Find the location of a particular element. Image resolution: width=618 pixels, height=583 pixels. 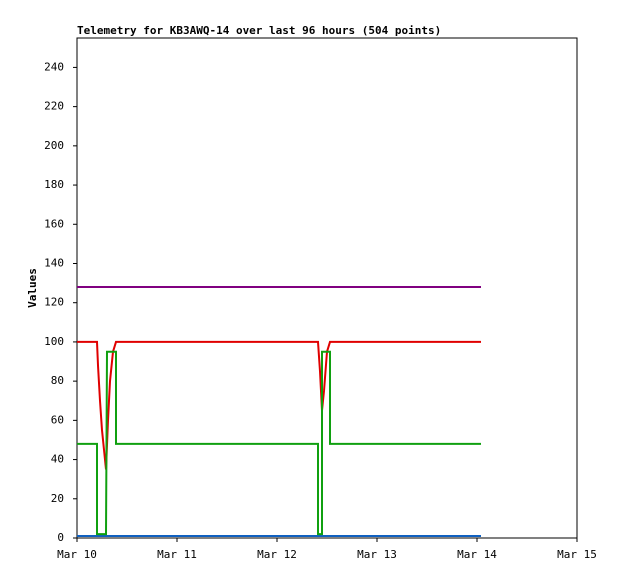

y-tick-label: 180 is located at coordinates (54, 184).